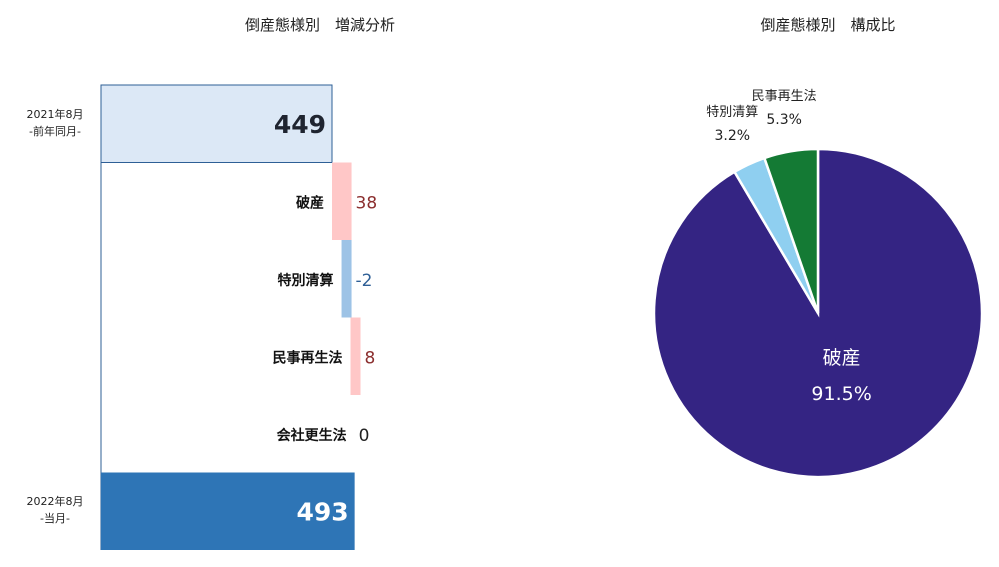  I want to click on pie-slice-percent: 5.3%, so click(784, 120).